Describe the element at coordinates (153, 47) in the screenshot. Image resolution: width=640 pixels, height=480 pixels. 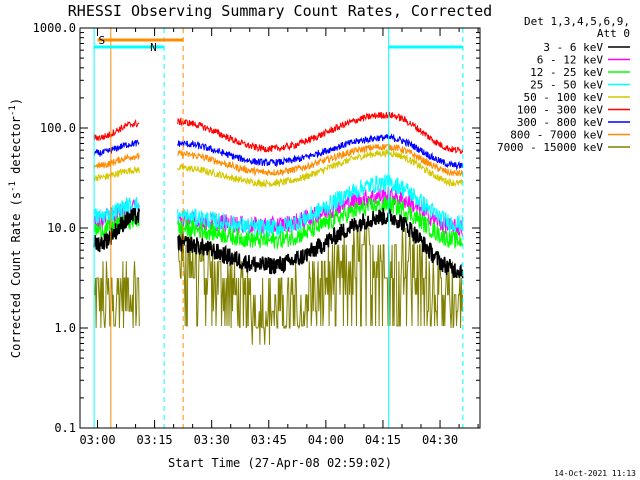
I see `flag-label-n: N` at that location.